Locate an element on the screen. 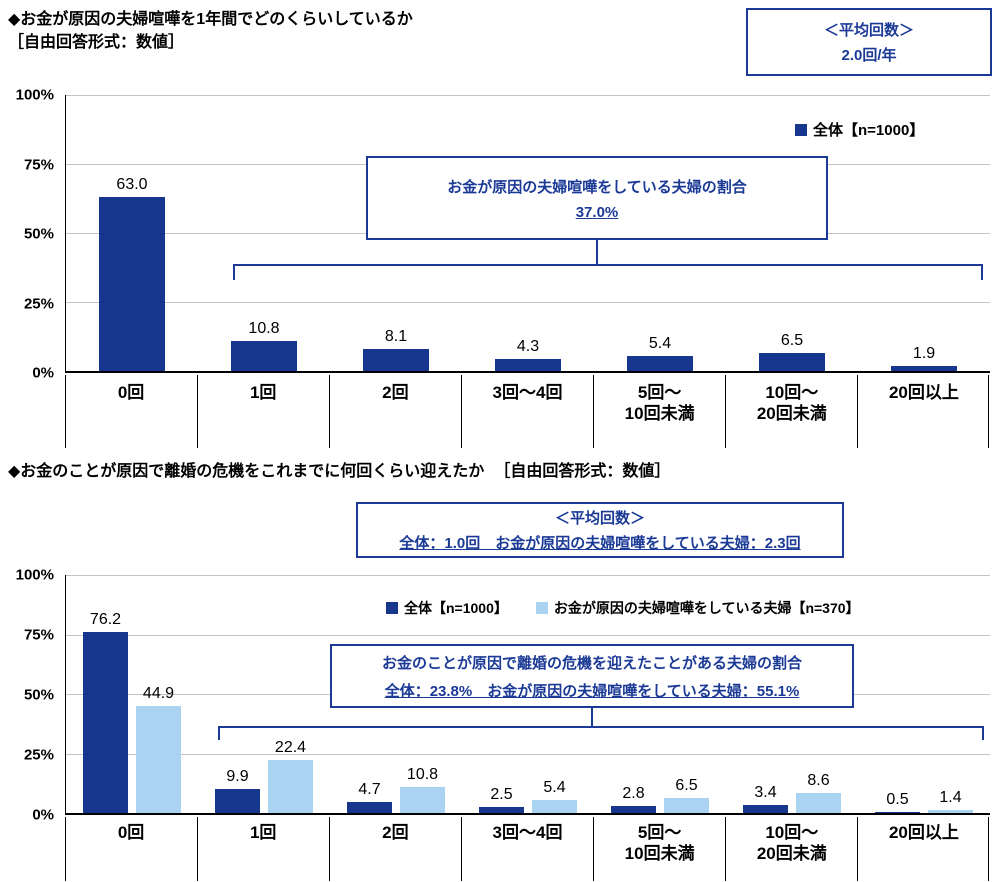 This screenshot has height=882, width=1000. value-label: 9.9 is located at coordinates (237, 776).